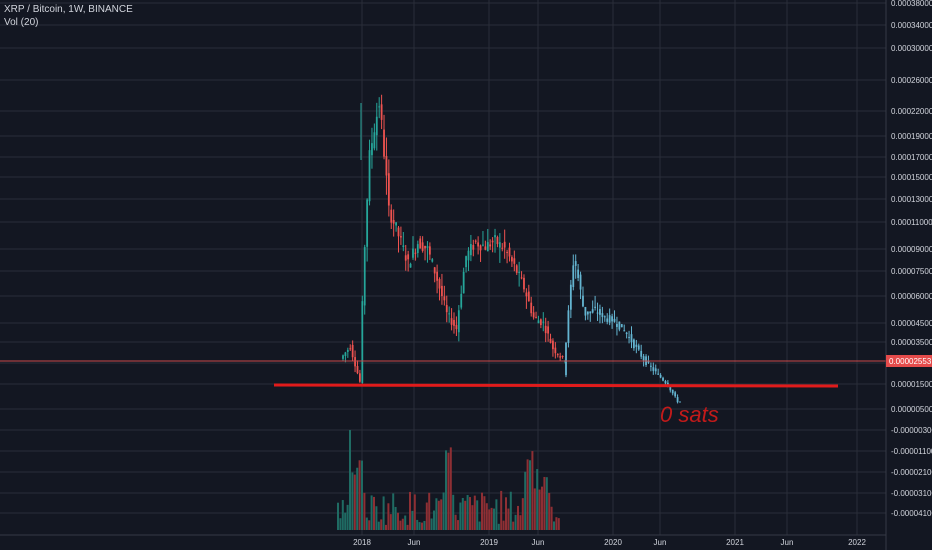 Image resolution: width=932 pixels, height=550 pixels. What do you see at coordinates (735, 542) in the screenshot?
I see `x-tick-label: 2021` at bounding box center [735, 542].